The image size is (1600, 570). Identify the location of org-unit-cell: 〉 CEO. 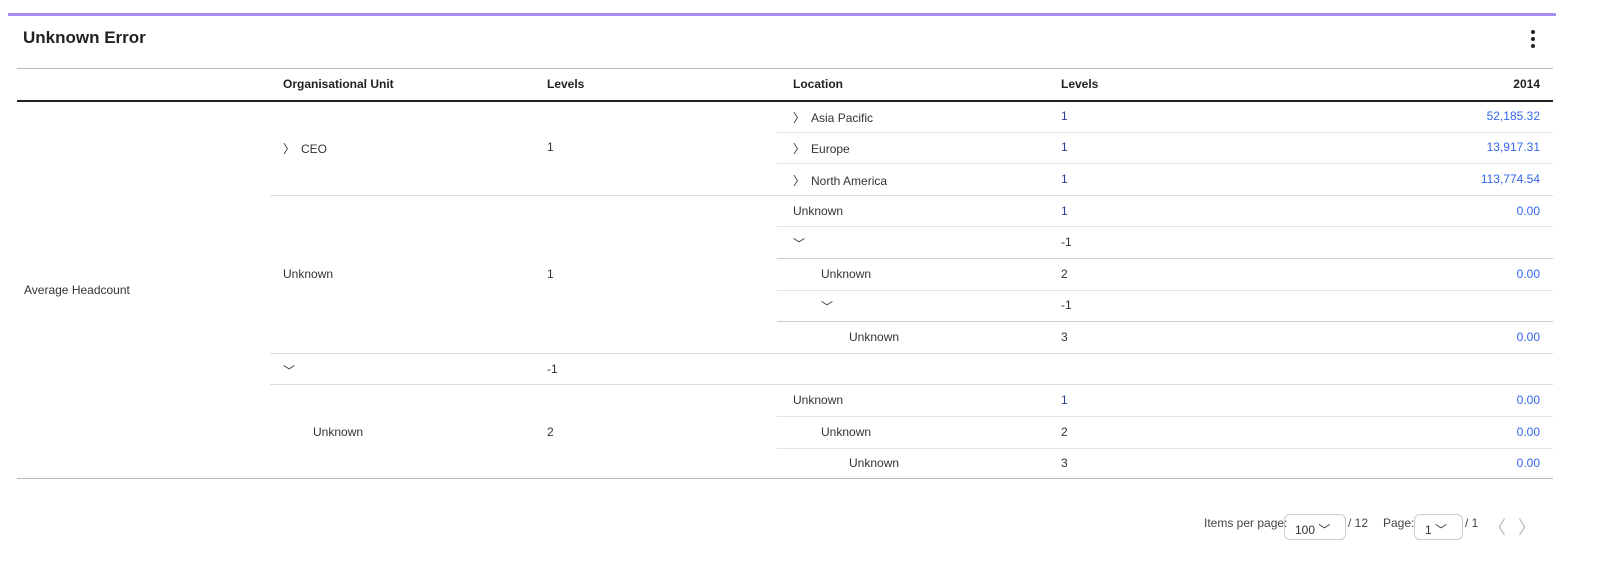
(305, 148).